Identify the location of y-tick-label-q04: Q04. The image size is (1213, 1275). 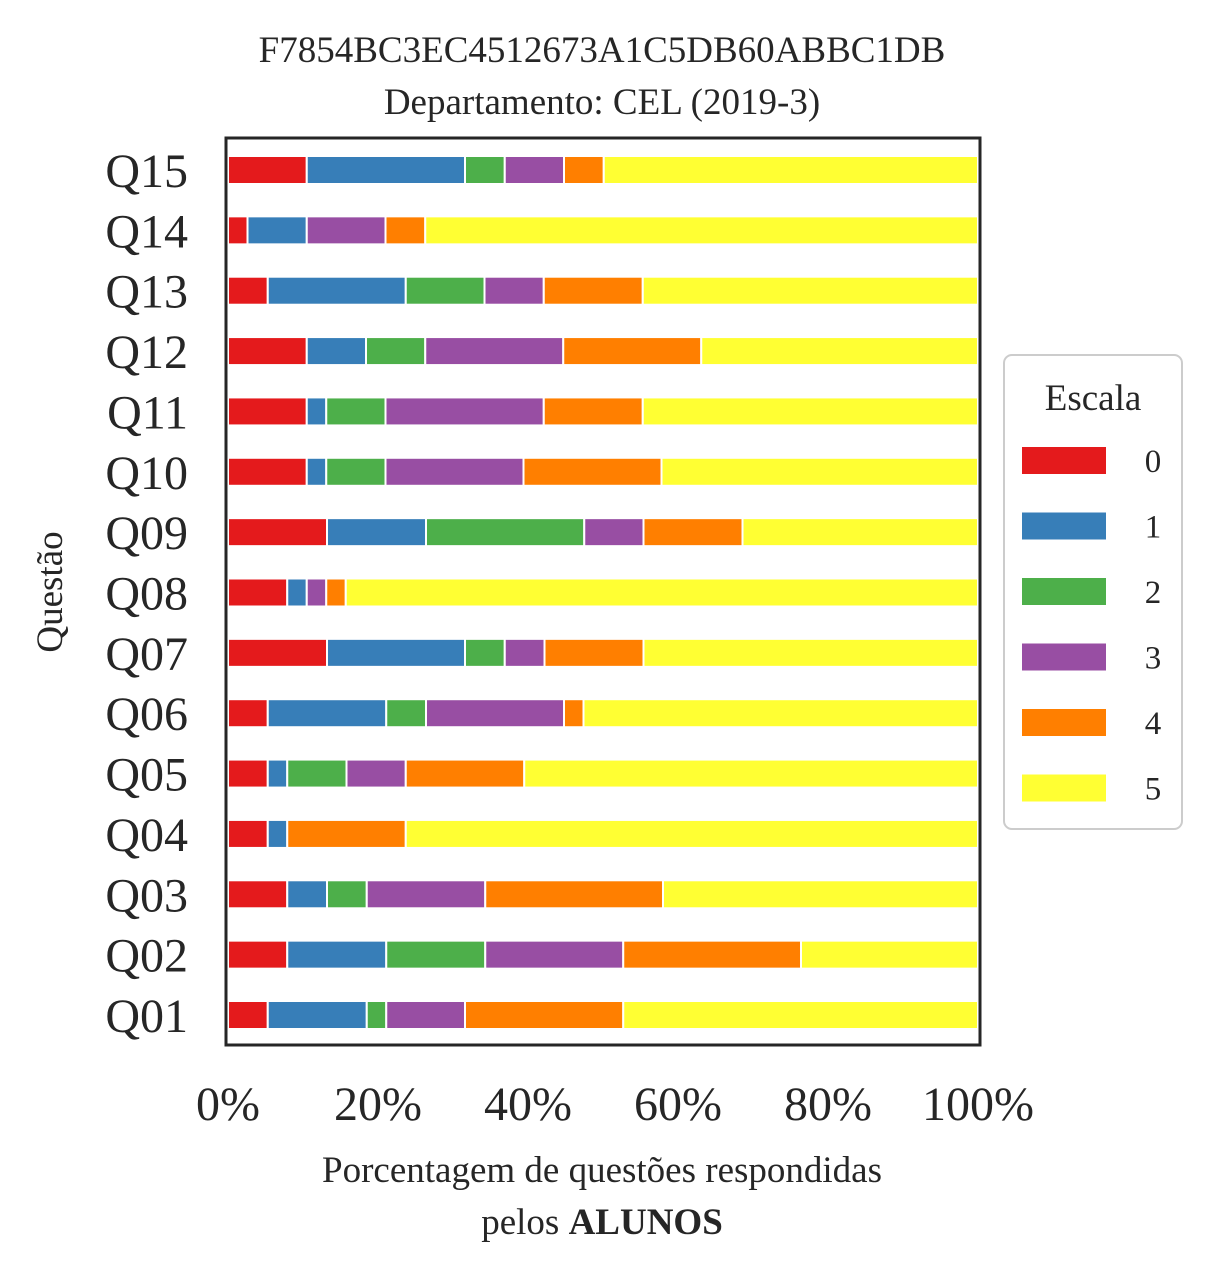
(146, 835).